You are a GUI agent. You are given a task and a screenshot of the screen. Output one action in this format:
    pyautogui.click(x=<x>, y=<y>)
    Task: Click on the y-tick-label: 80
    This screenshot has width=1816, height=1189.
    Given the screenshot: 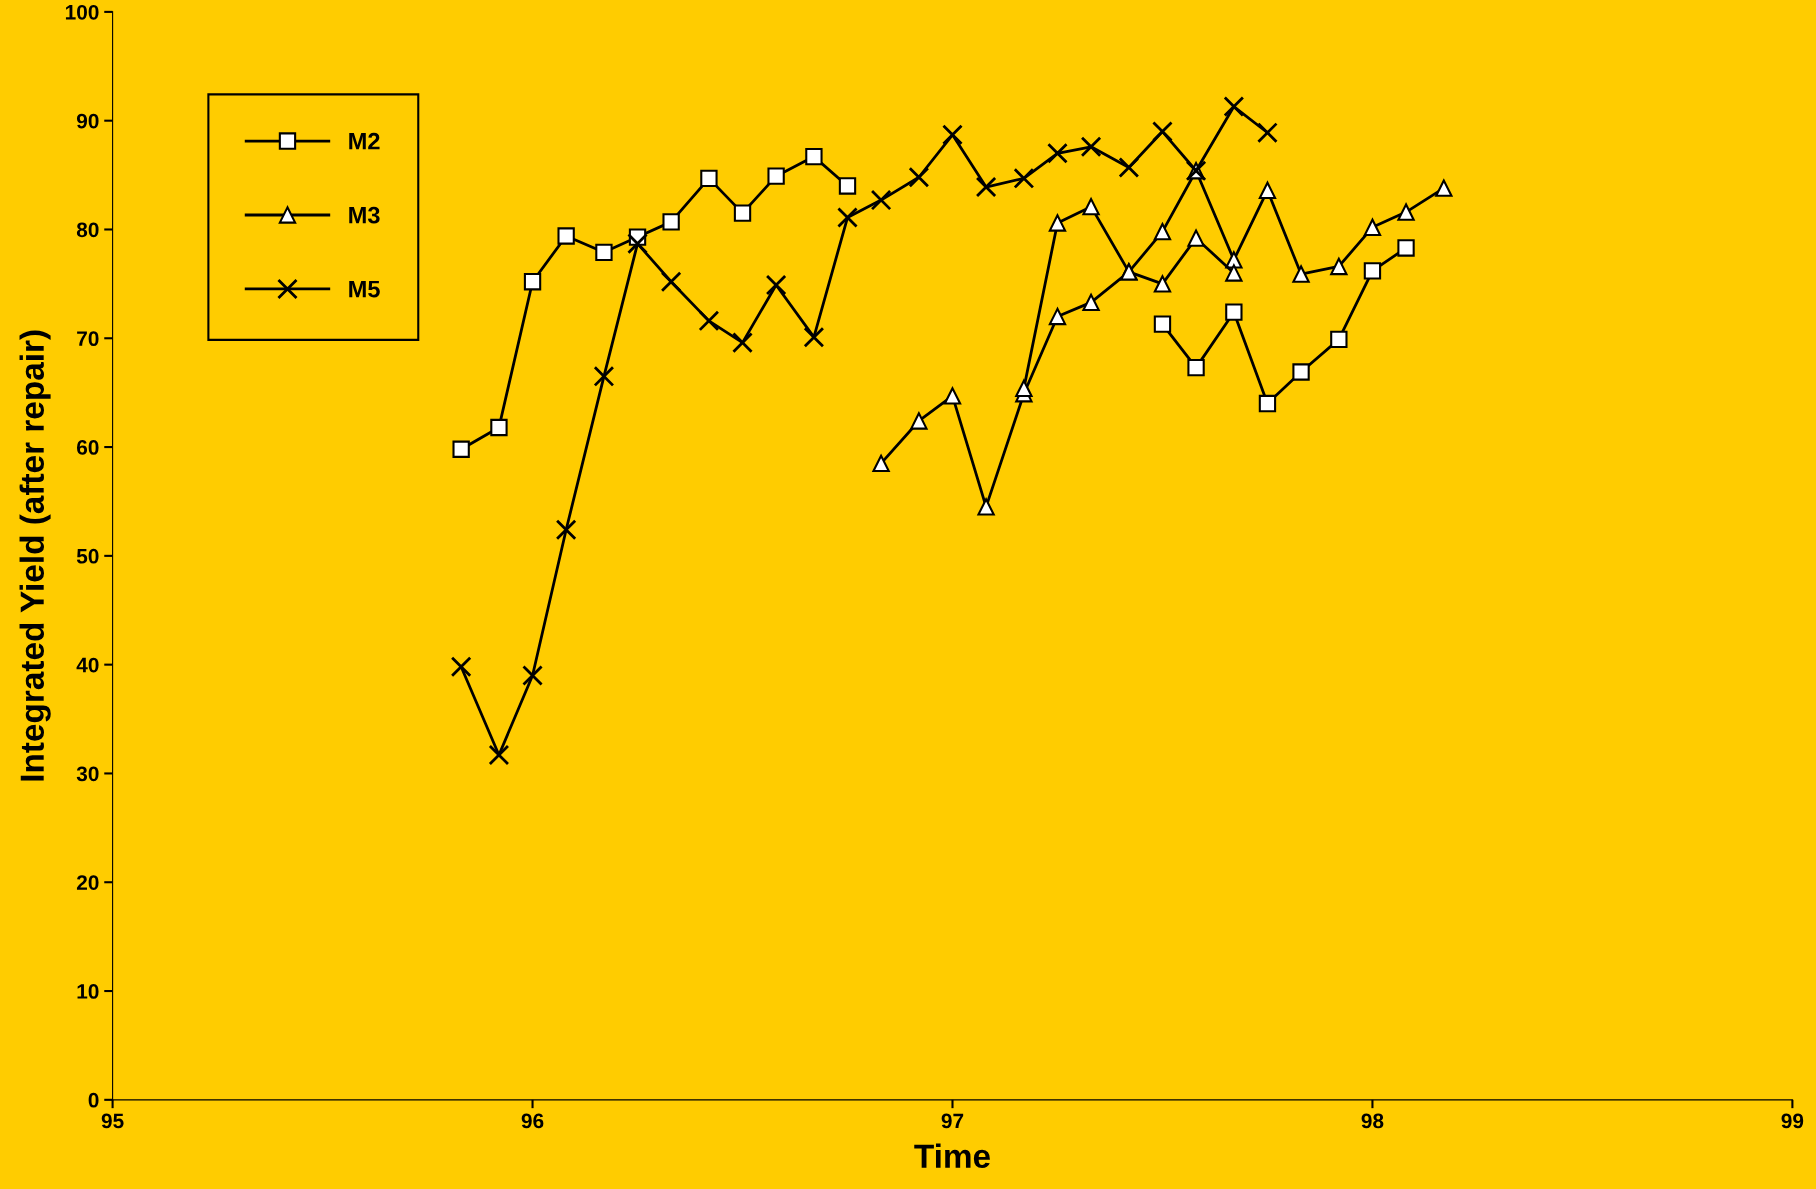 What is the action you would take?
    pyautogui.click(x=87, y=230)
    